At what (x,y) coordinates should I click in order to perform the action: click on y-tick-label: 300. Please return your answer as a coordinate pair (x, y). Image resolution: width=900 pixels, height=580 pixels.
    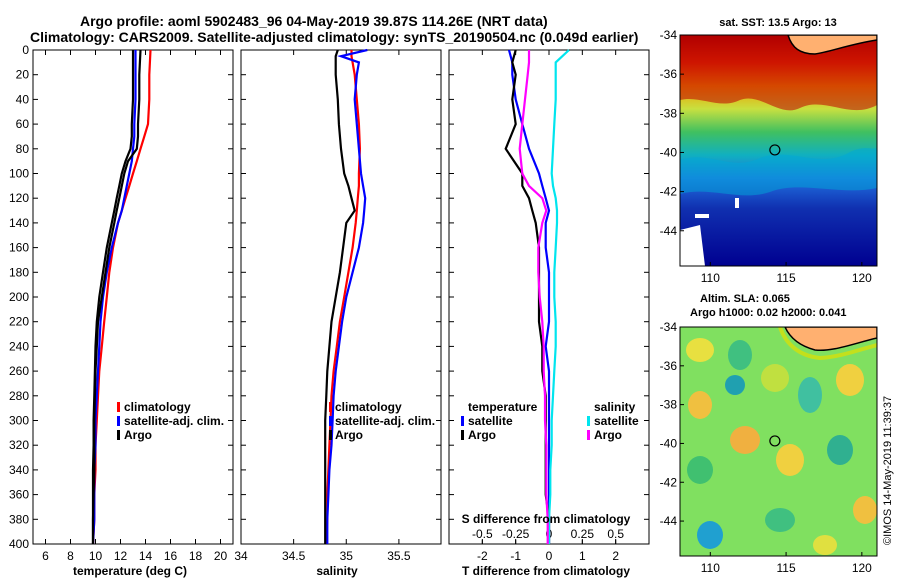
    Looking at the image, I should click on (19, 421).